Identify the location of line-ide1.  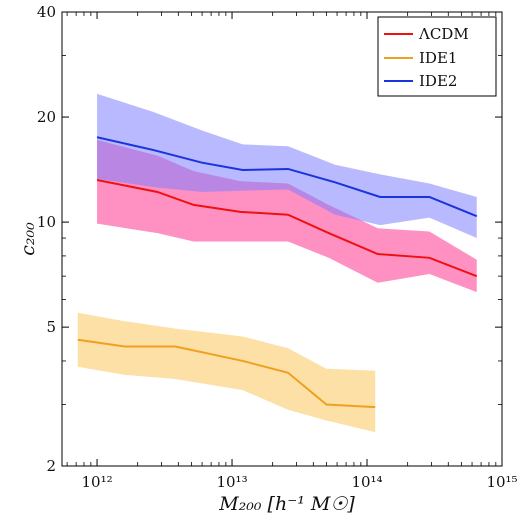
(226, 373).